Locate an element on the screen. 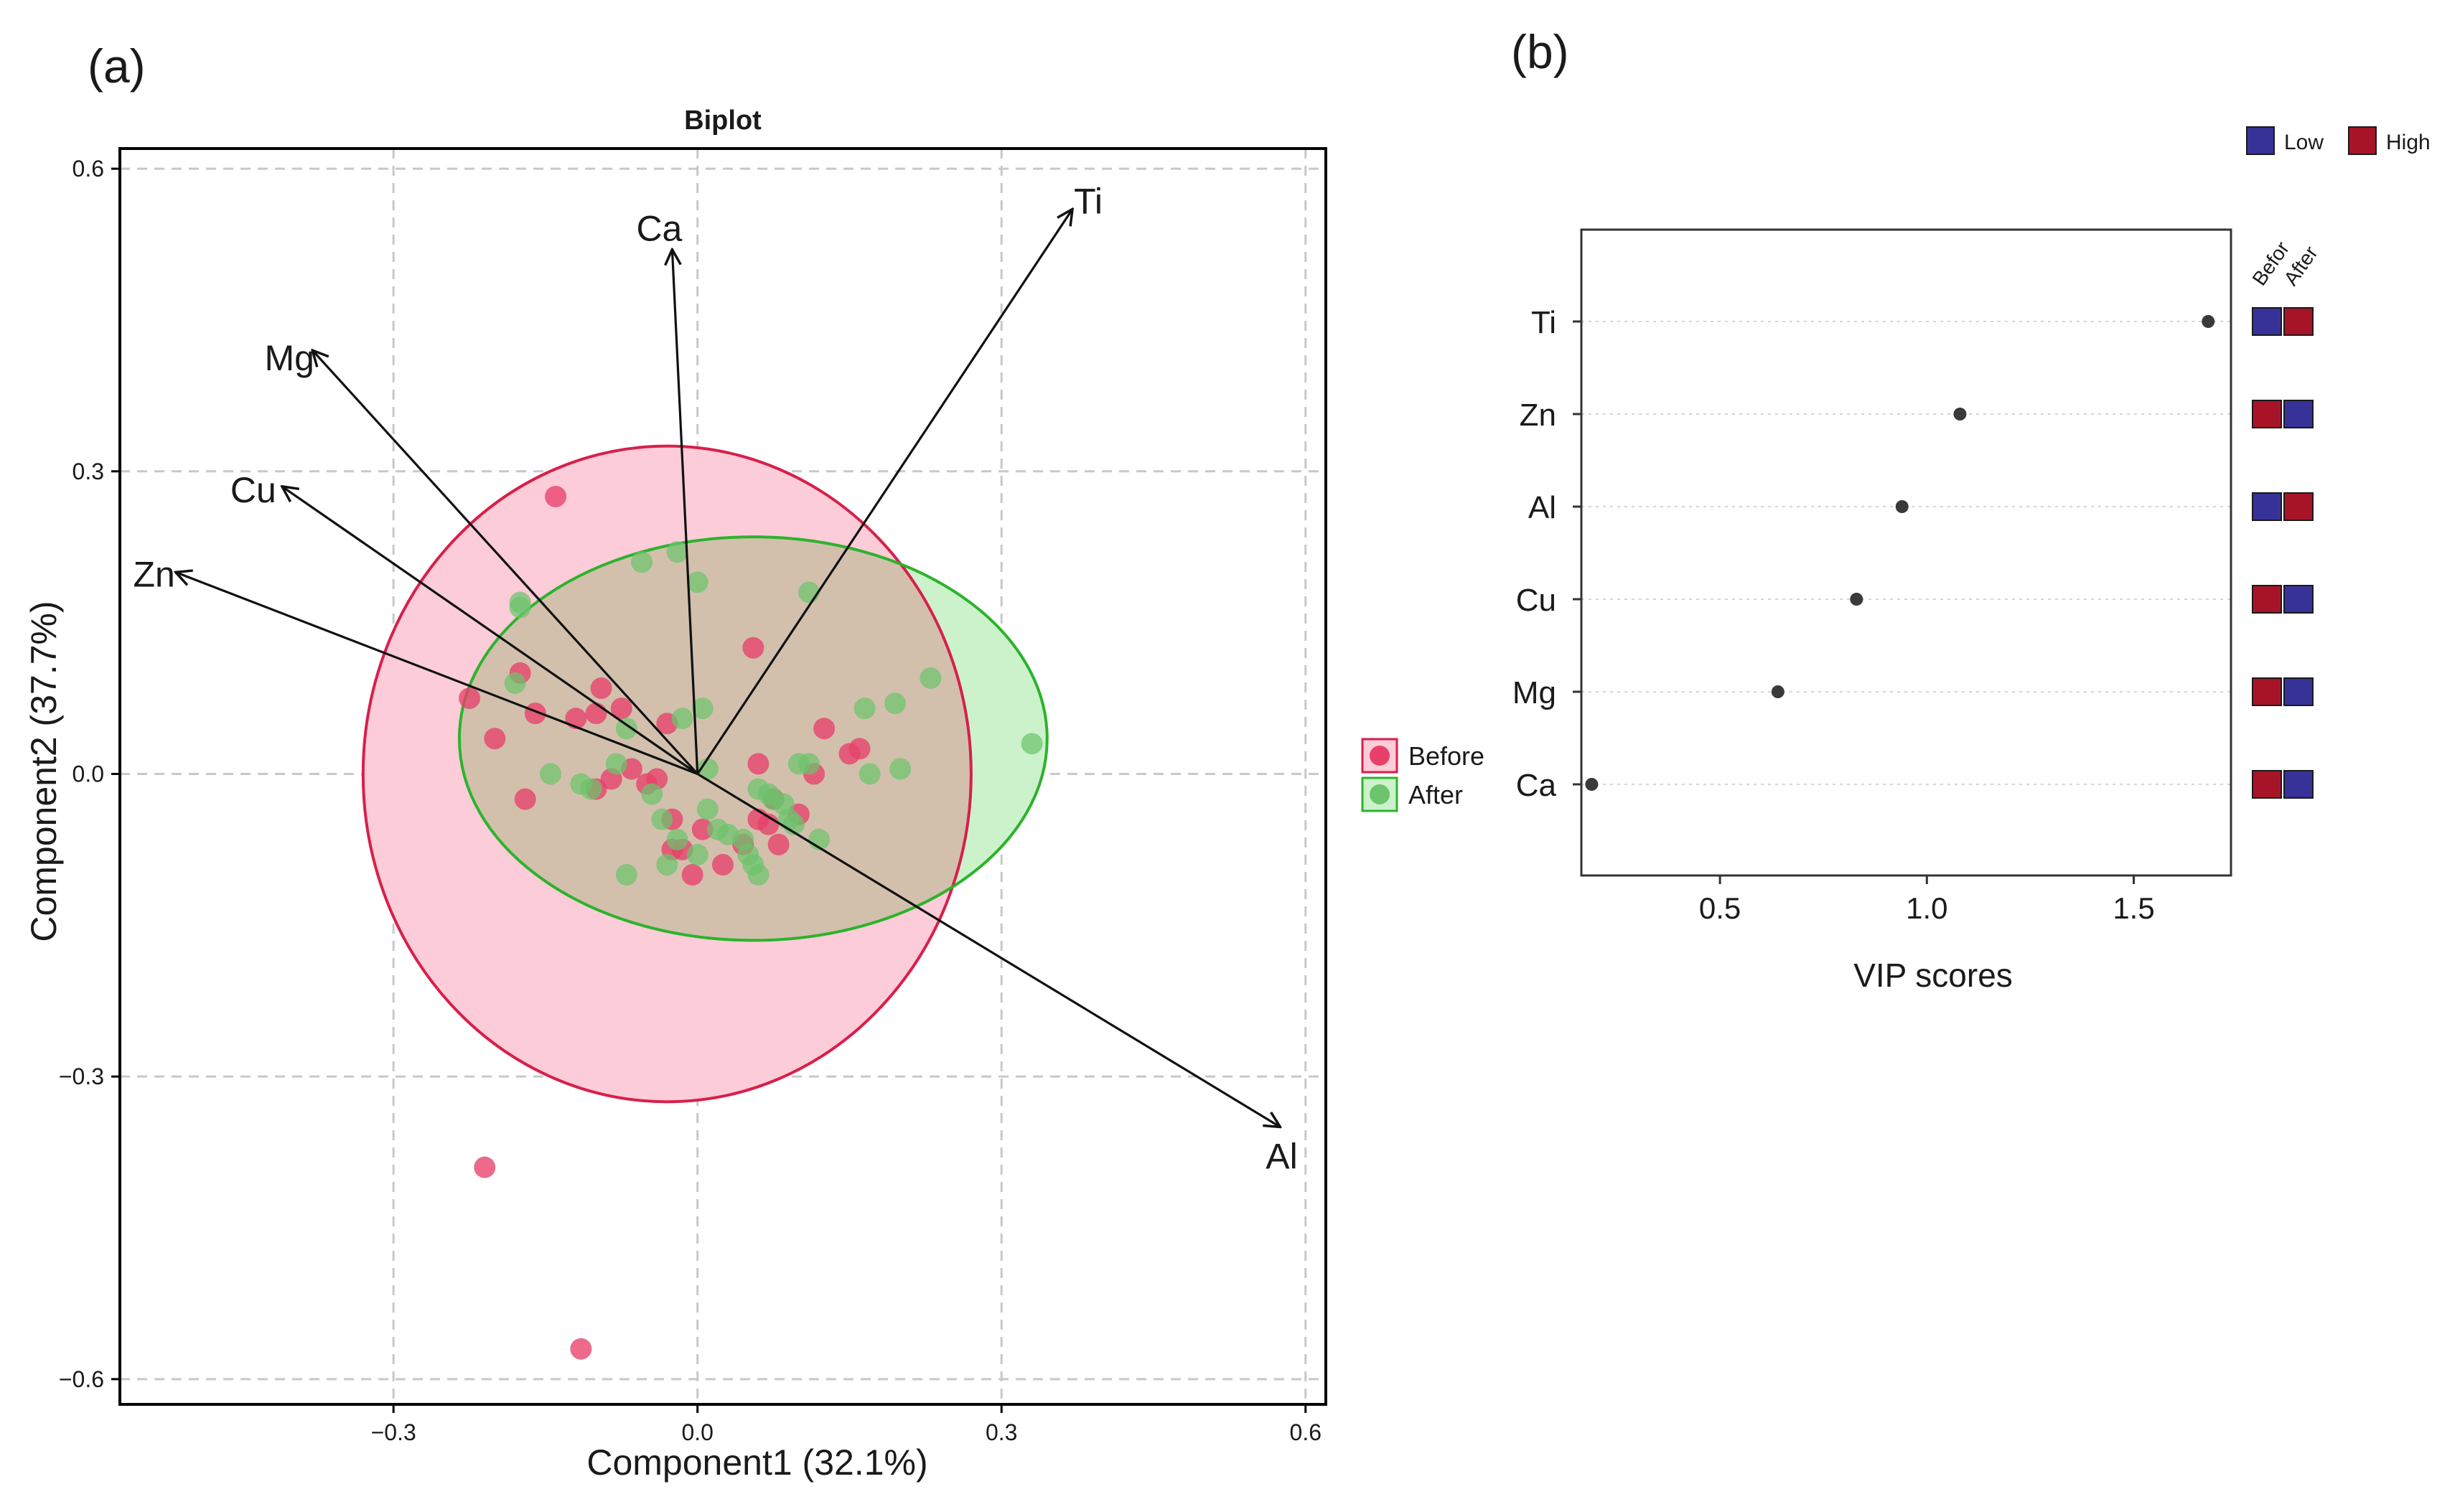 The width and height of the screenshot is (2437, 1512). loading-label-al: Al is located at coordinates (1281, 1156).